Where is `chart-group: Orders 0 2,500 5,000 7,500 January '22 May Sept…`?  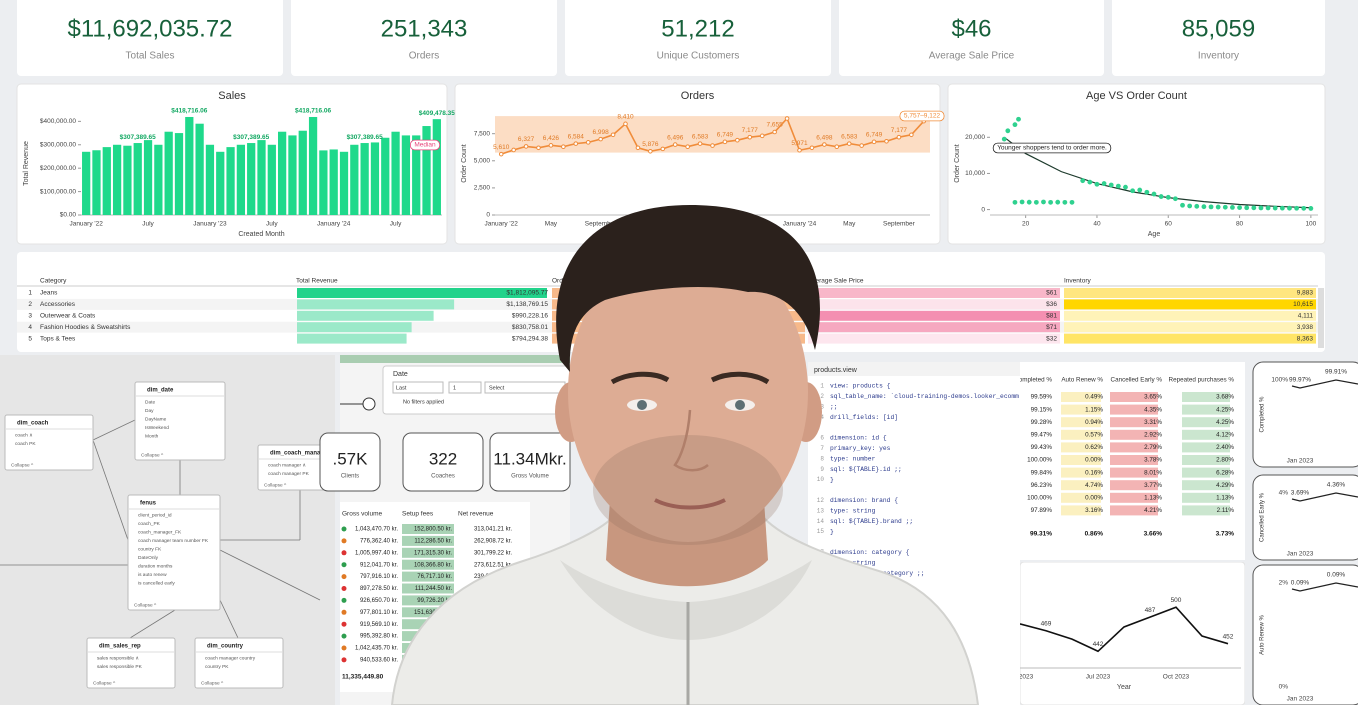 chart-group: Orders 0 2,500 5,000 7,500 January '22 May Sept… is located at coordinates (699, 164).